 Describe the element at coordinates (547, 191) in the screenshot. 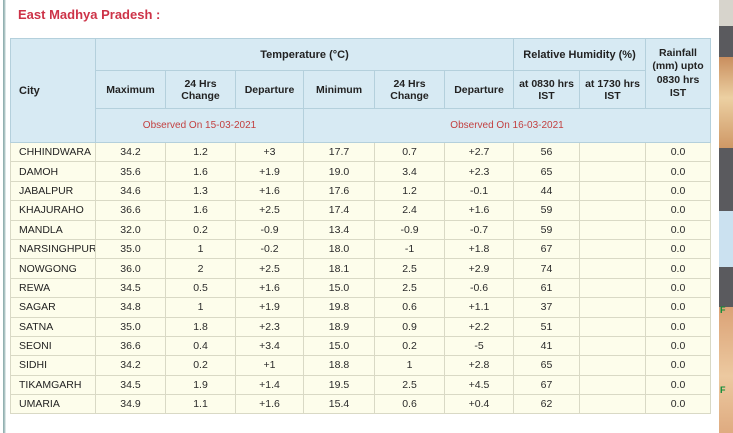

I see `value-cell: 44` at that location.